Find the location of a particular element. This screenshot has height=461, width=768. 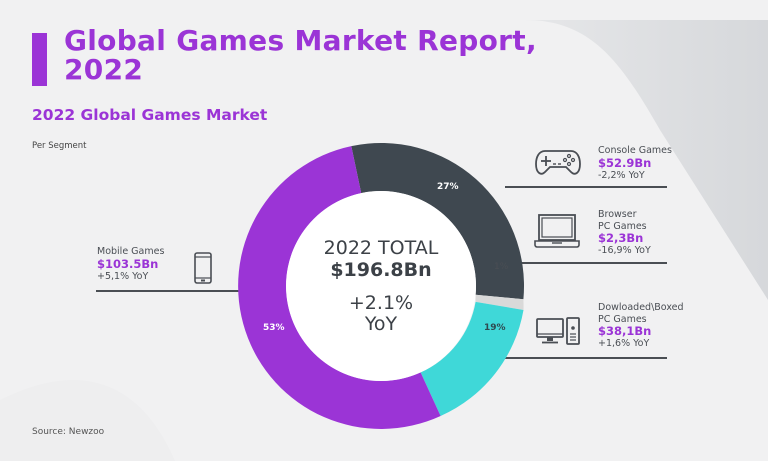

segment-value: $103.5Bn is located at coordinates (128, 263).